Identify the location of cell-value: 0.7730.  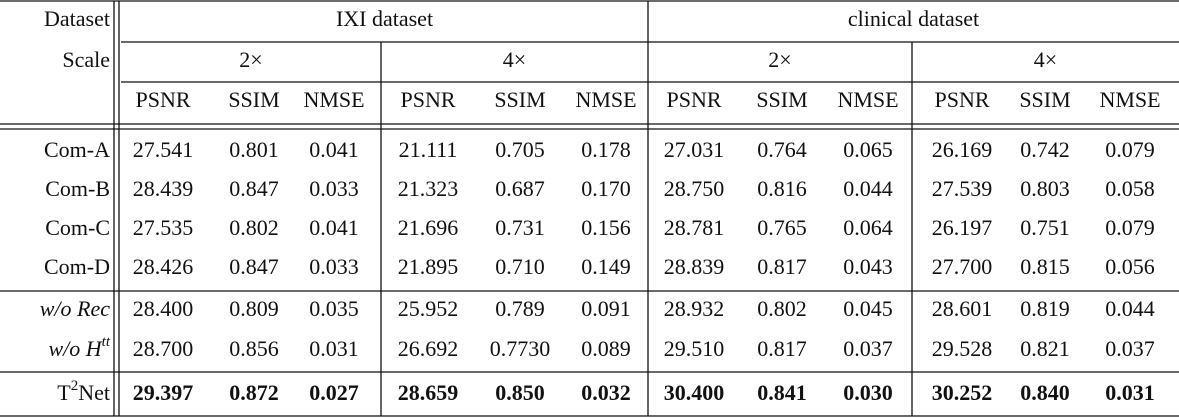
(520, 348).